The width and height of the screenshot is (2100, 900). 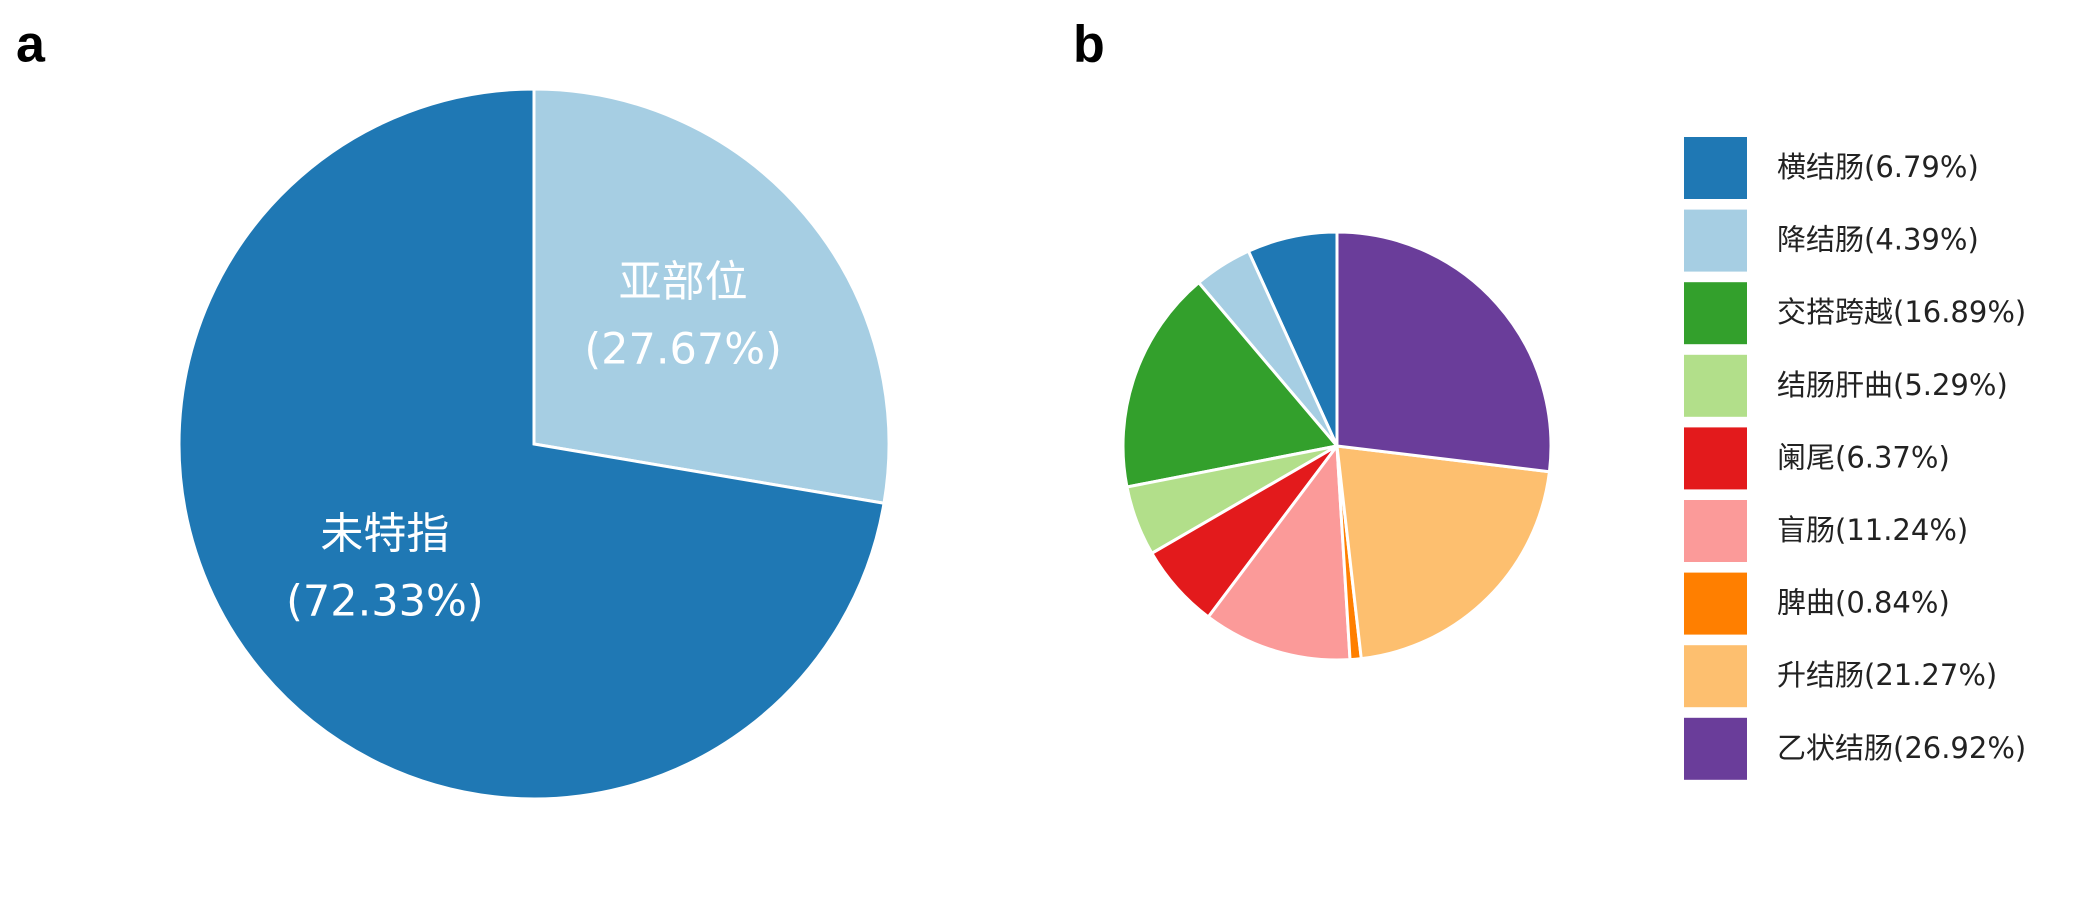 I want to click on legend-label: 升结肠(21.27%), so click(x=1887, y=675).